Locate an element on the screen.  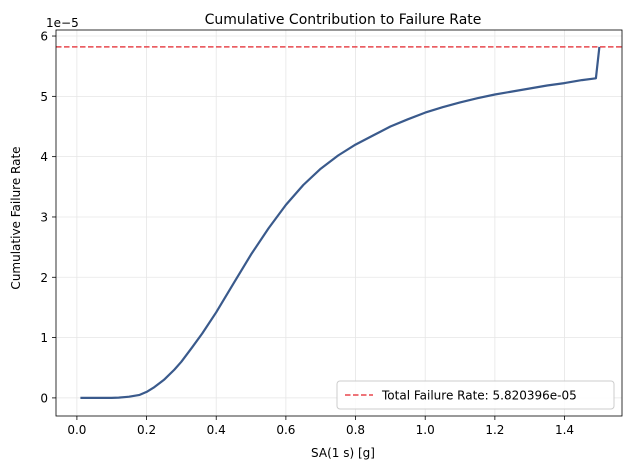
legend-box is located at coordinates (475, 395).